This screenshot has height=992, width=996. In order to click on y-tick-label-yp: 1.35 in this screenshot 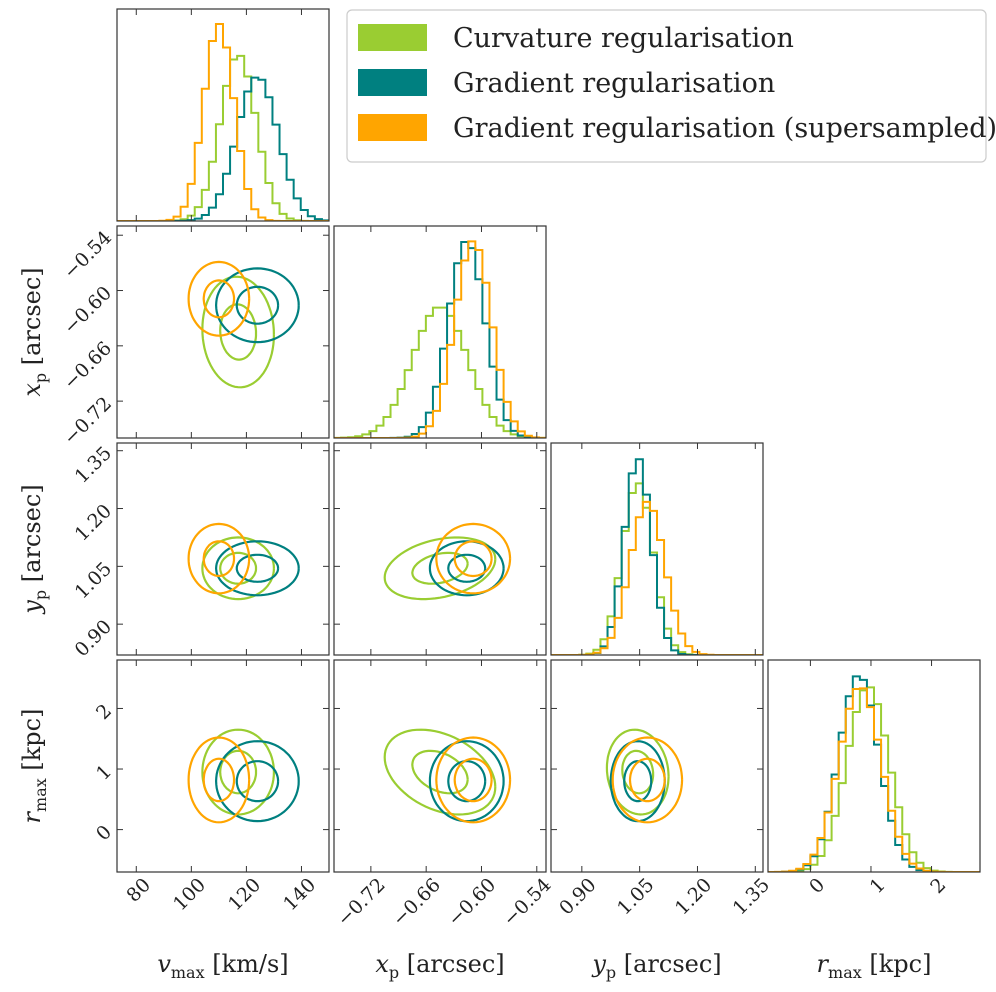, I will do `click(93, 464)`.